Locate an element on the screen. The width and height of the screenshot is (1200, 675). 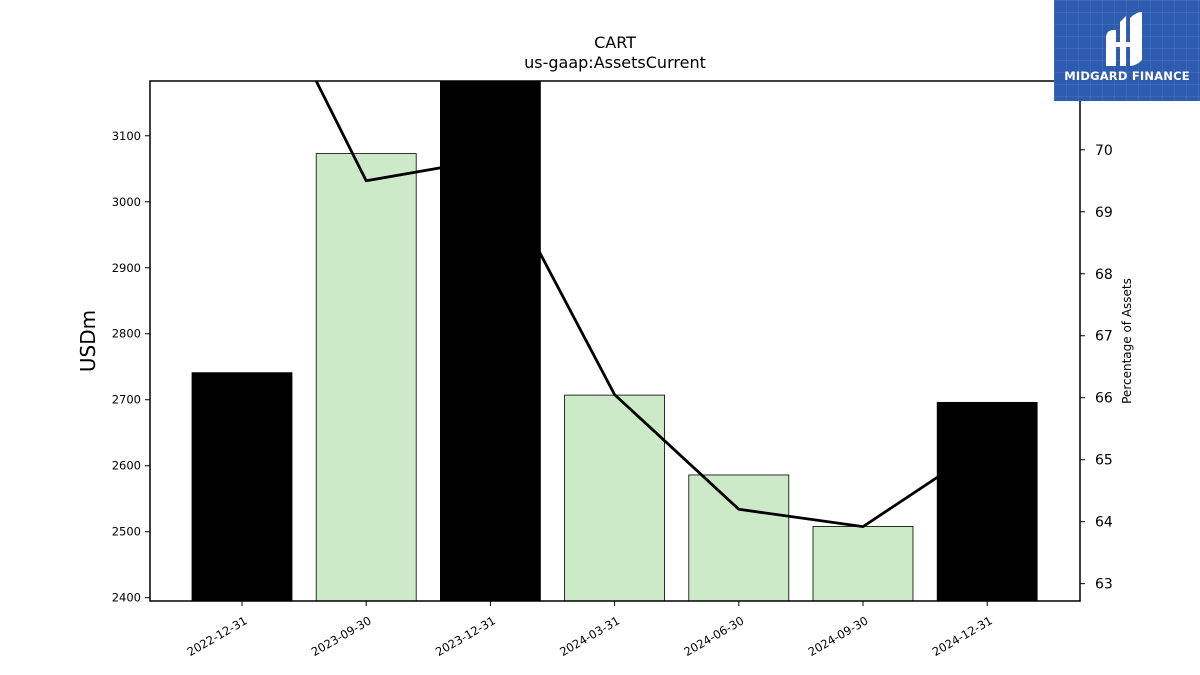
y2-tick-label: 63 is located at coordinates (1104, 585).